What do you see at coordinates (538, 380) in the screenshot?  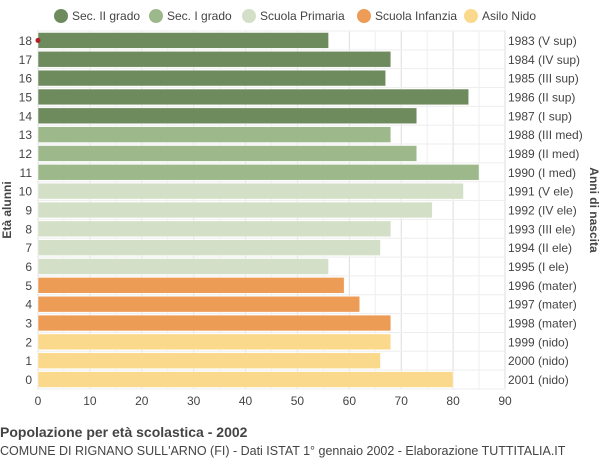 I see `birth-label-0: 2001 (nido)` at bounding box center [538, 380].